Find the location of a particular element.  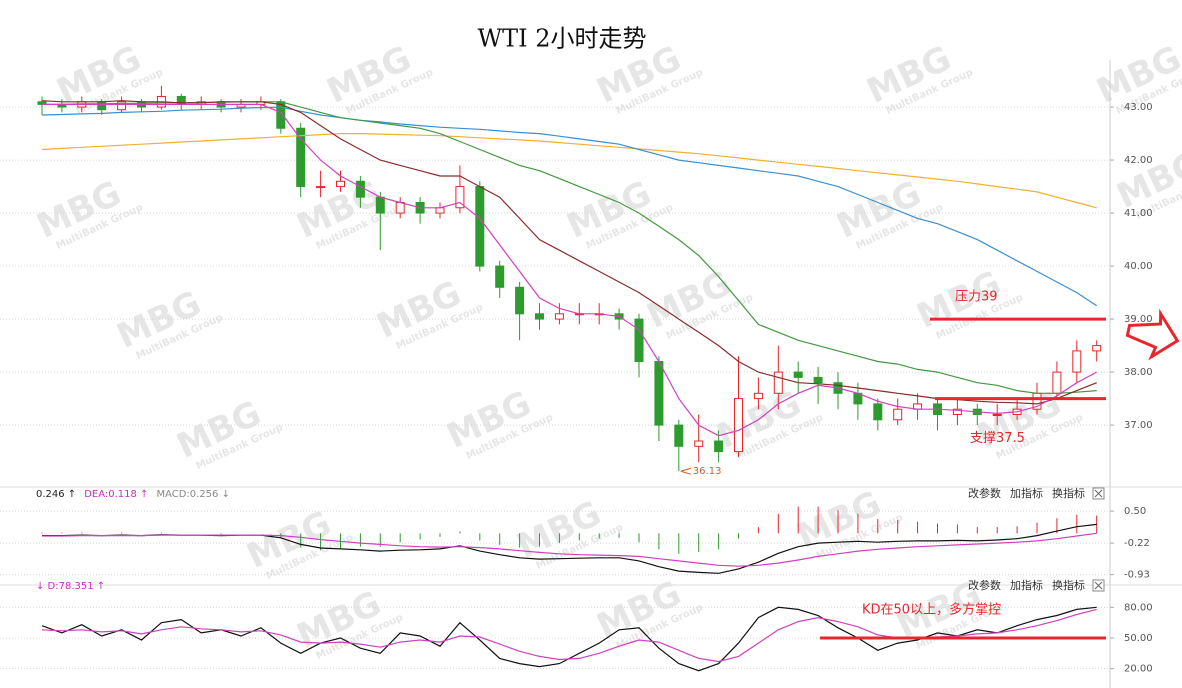

legend-text: MACD:0.256 ↓ is located at coordinates (193, 494).